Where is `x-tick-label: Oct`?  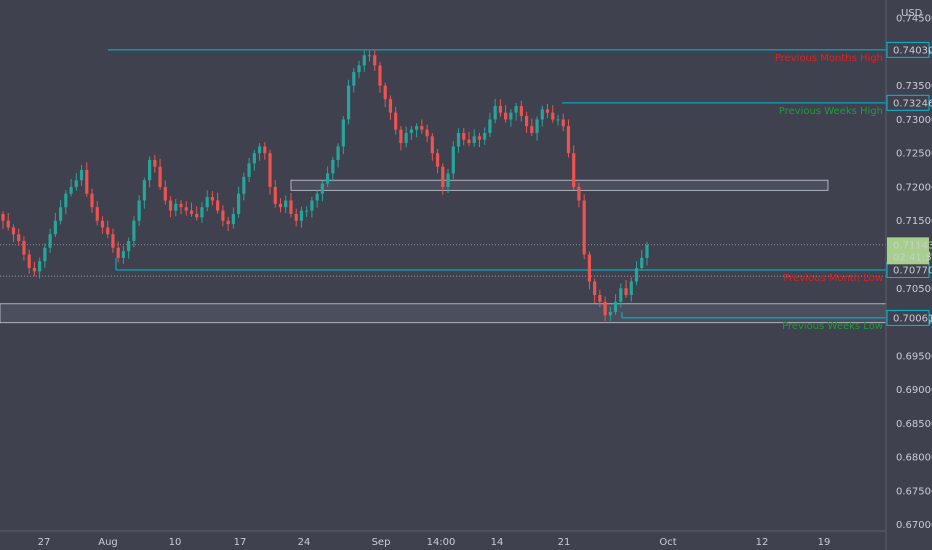 x-tick-label: Oct is located at coordinates (667, 542).